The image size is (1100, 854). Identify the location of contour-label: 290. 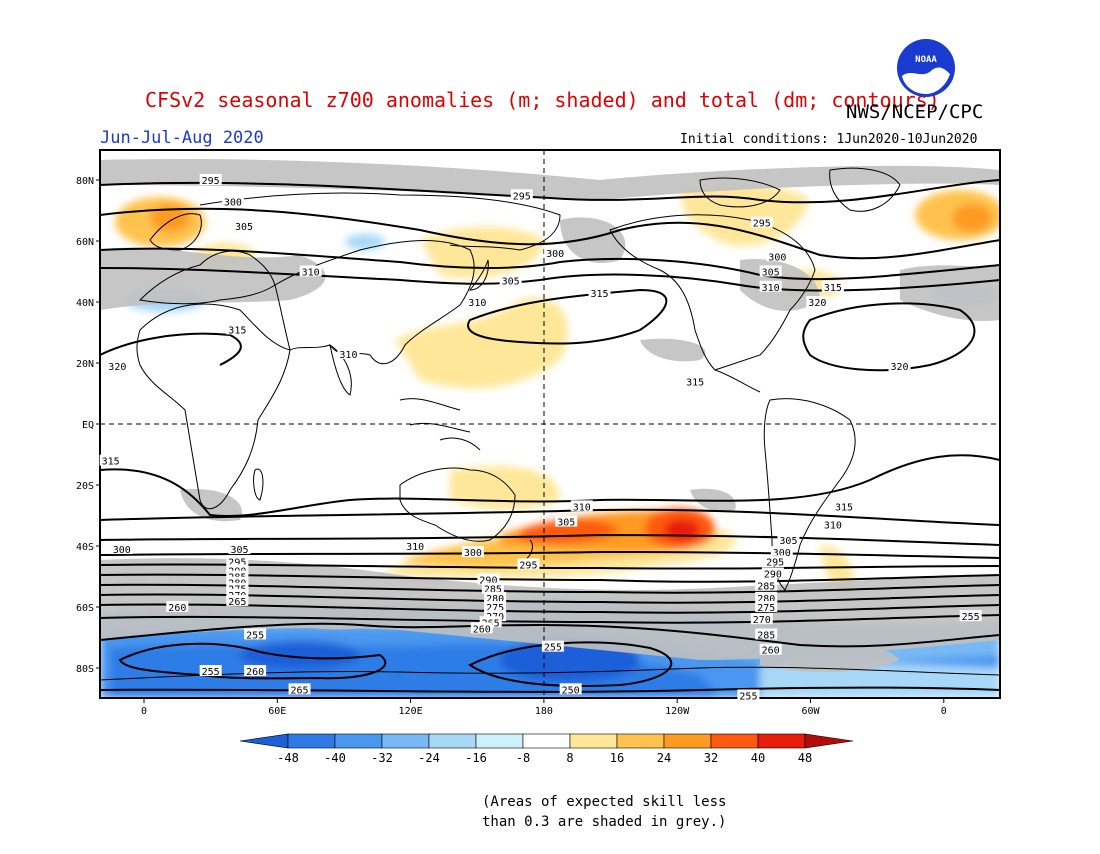
(772, 573).